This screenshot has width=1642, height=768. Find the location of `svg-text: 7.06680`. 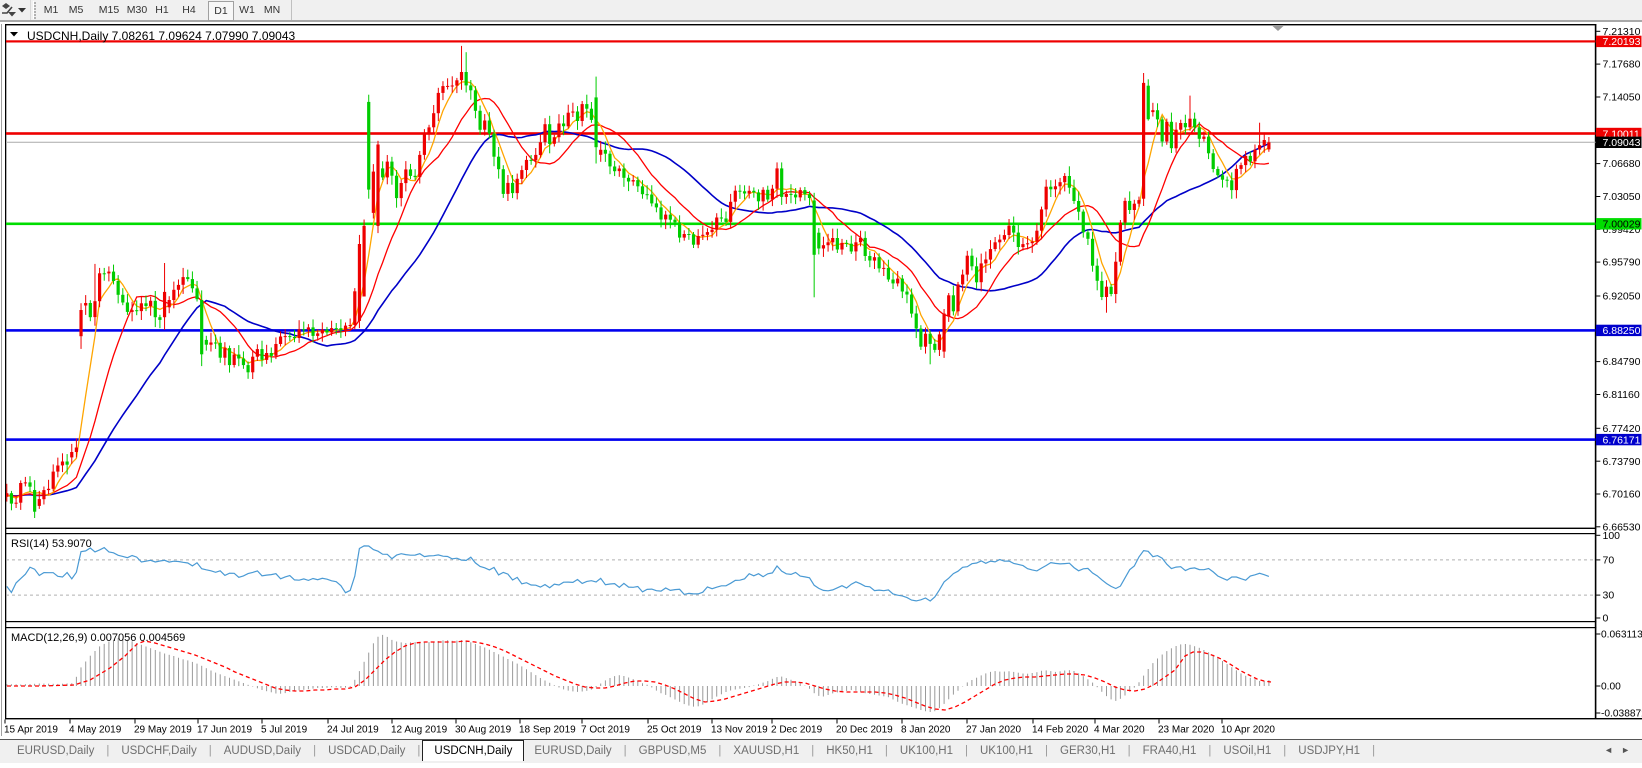

svg-text: 7.06680 is located at coordinates (1622, 164).